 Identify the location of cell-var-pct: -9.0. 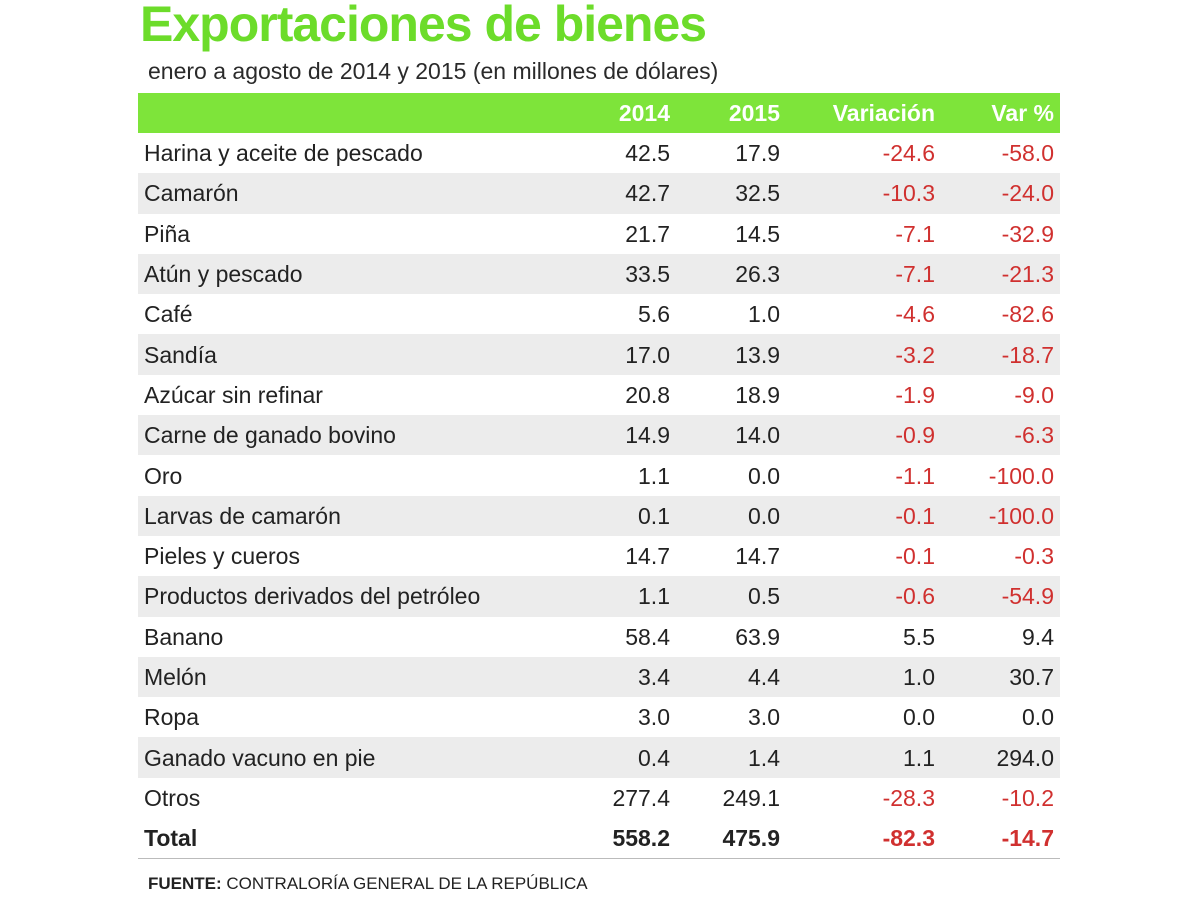
(1034, 394).